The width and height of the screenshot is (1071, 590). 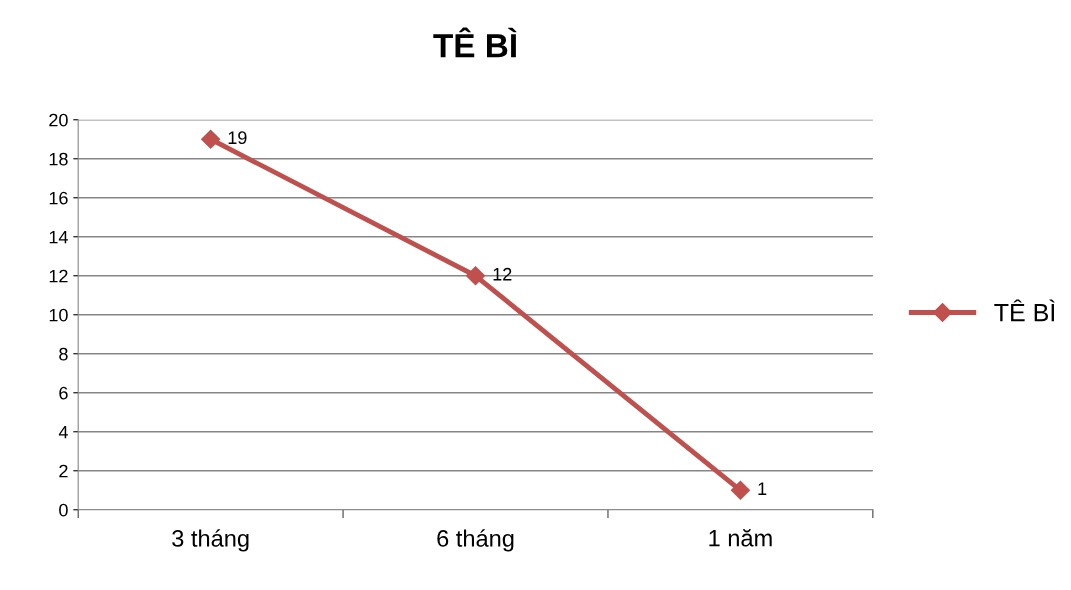 What do you see at coordinates (1024, 310) in the screenshot?
I see `legend-label: TÊ BÌ` at bounding box center [1024, 310].